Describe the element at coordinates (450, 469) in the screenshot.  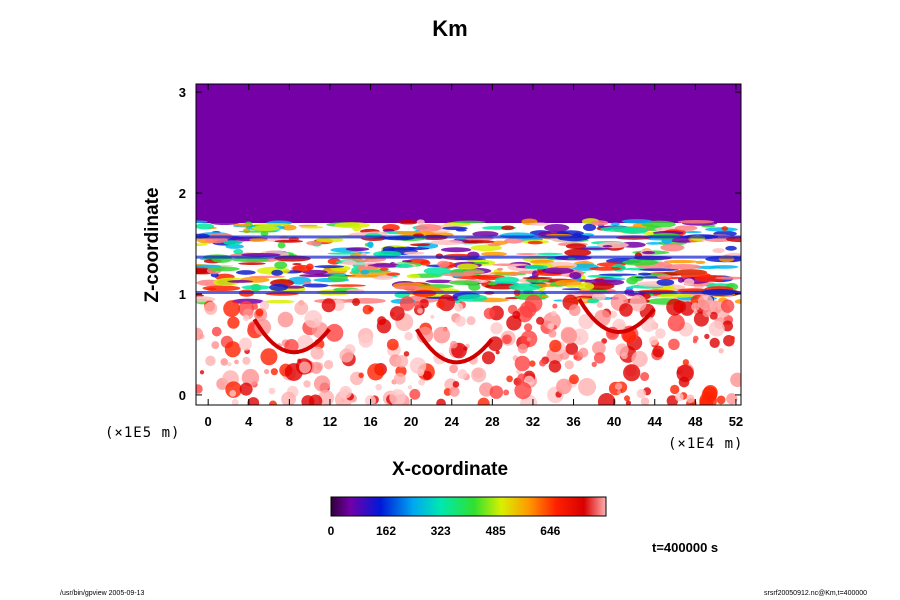
I see `x-axis-label: X-coordinate` at that location.